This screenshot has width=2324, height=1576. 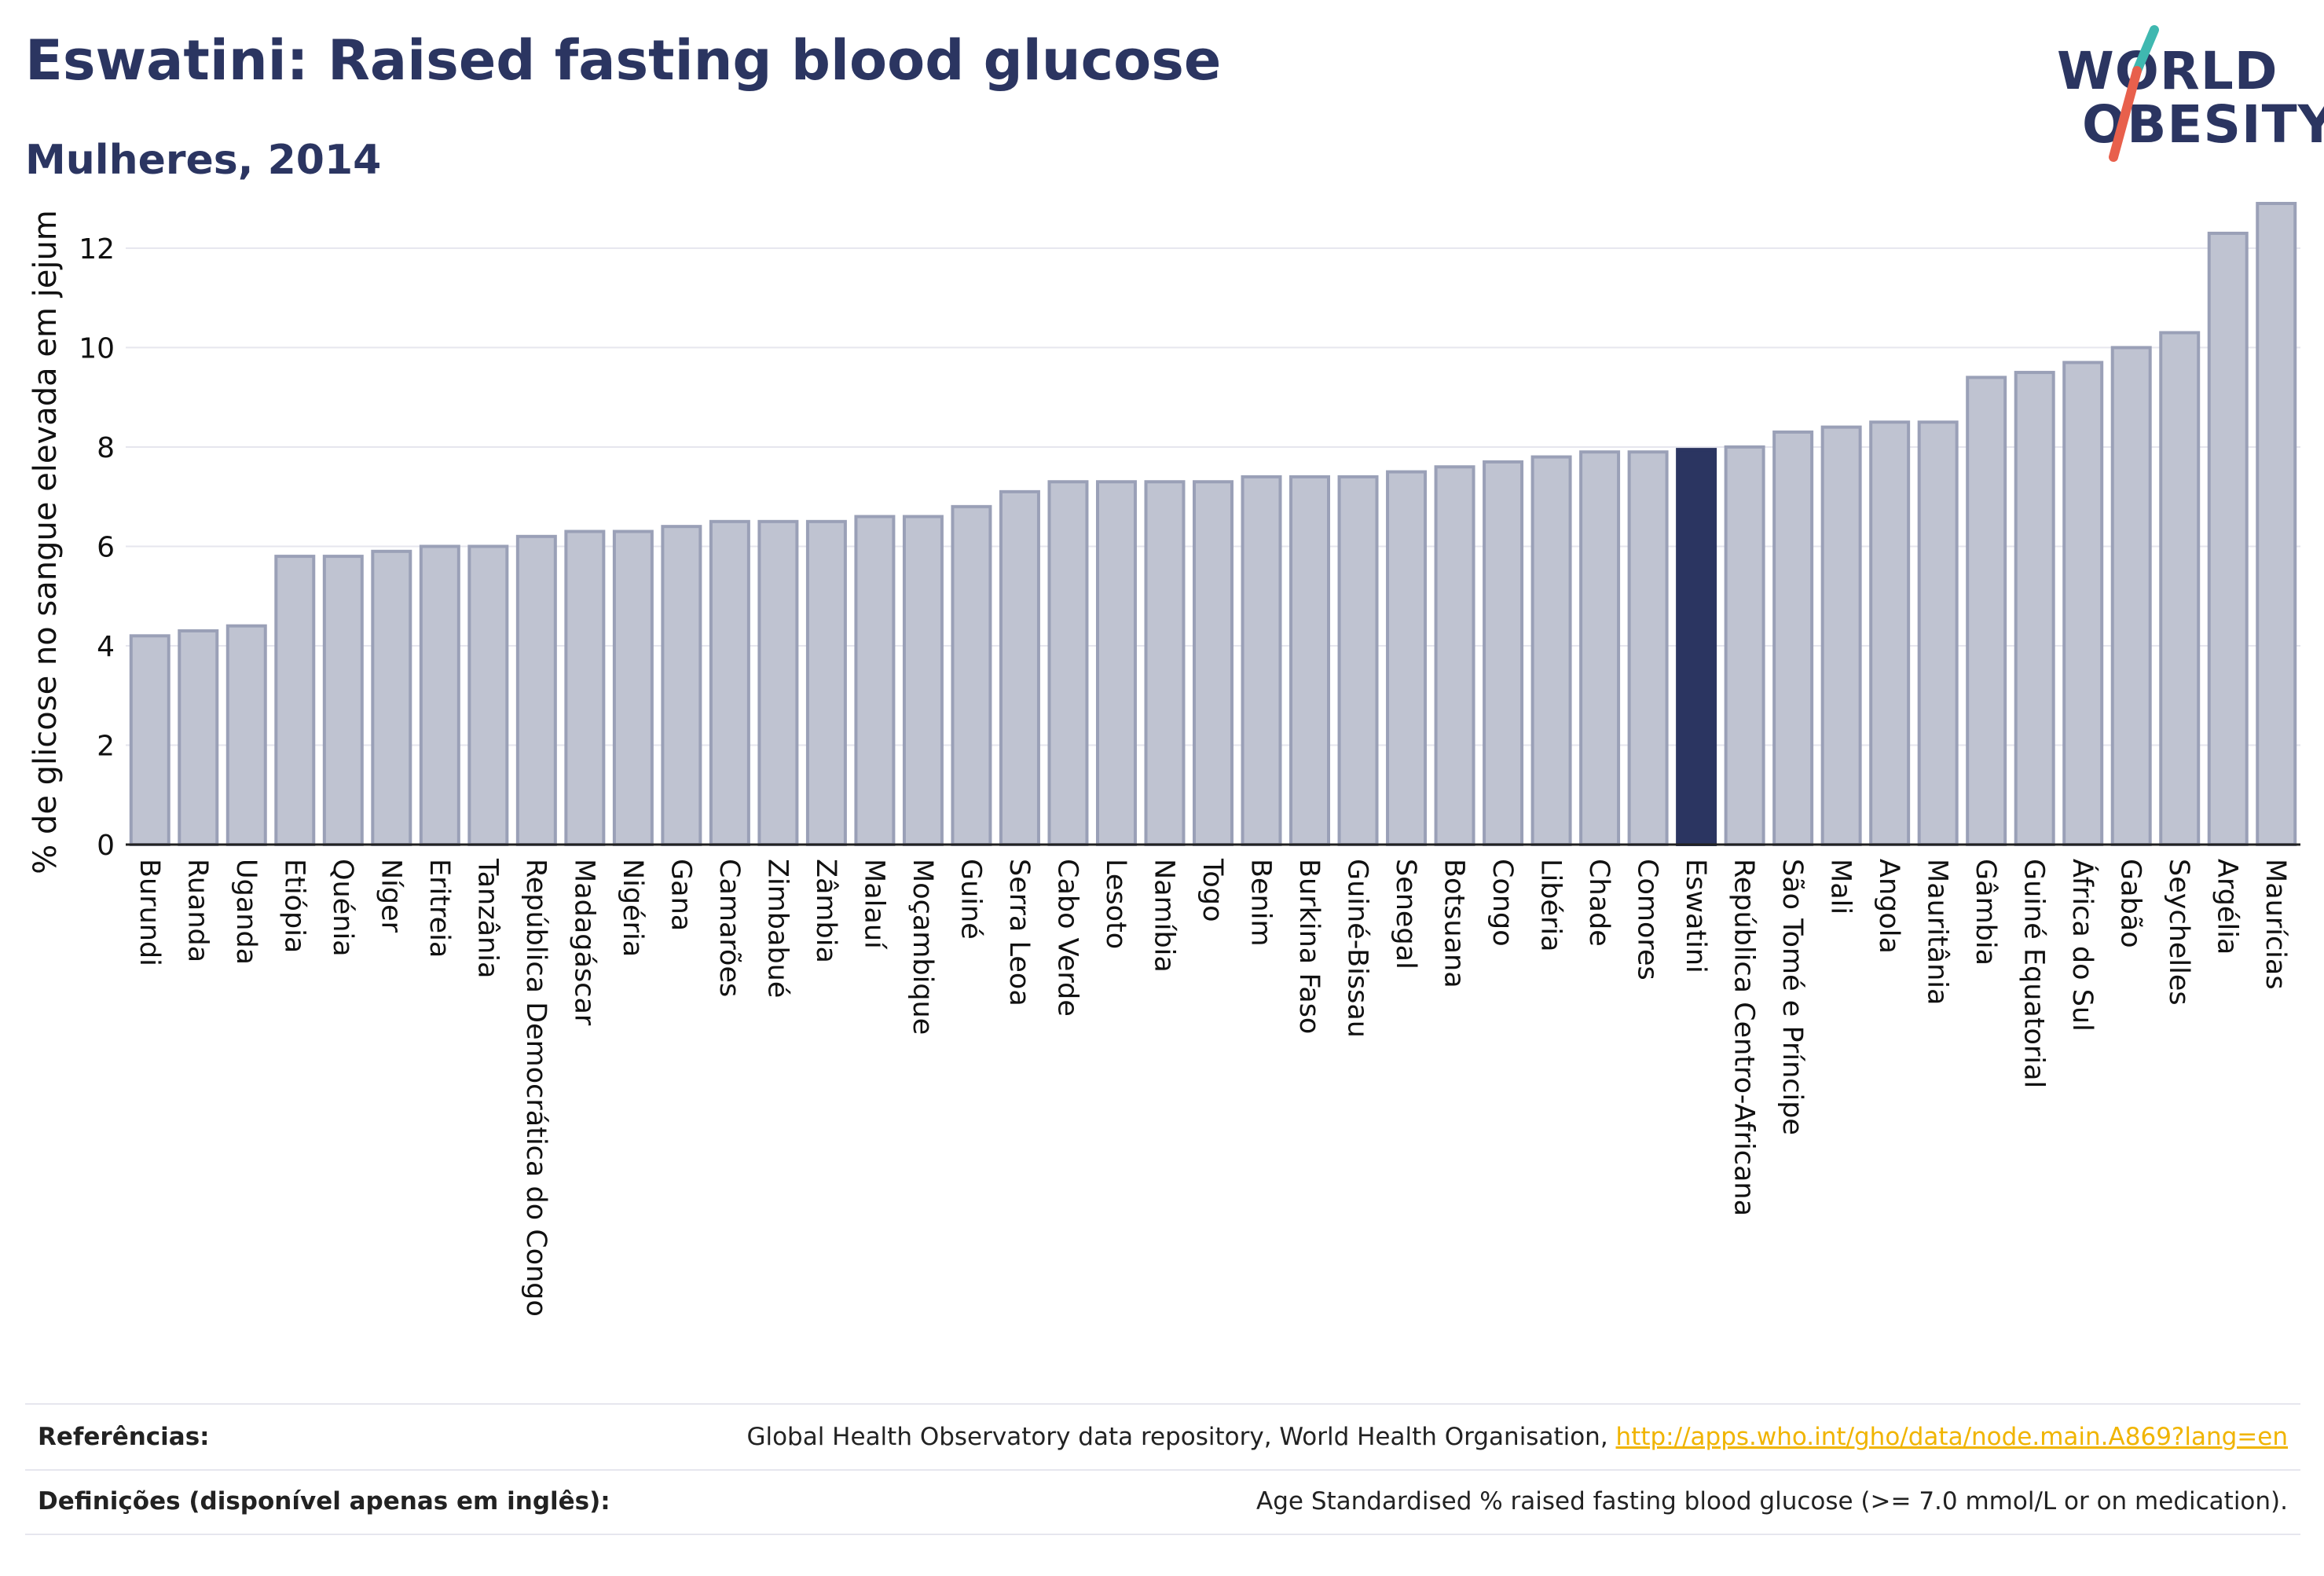 What do you see at coordinates (1744, 1037) in the screenshot?
I see `x-tick-label: República Centro-Africana` at bounding box center [1744, 1037].